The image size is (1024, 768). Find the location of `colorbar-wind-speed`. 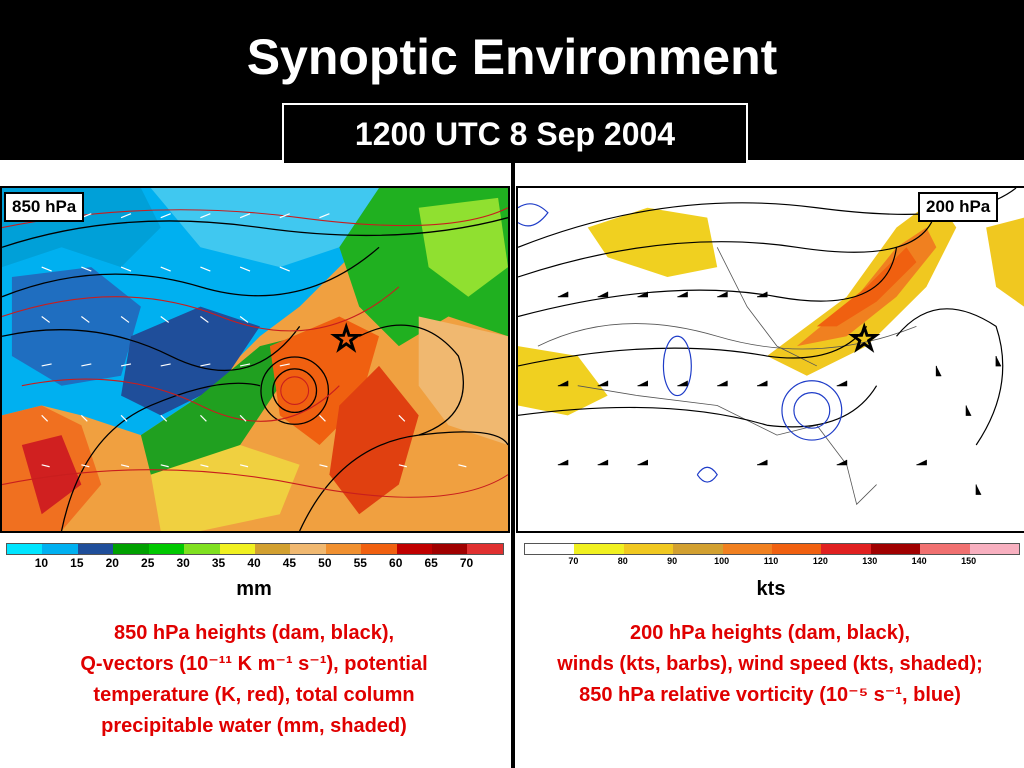

colorbar-wind-speed is located at coordinates (772, 549).